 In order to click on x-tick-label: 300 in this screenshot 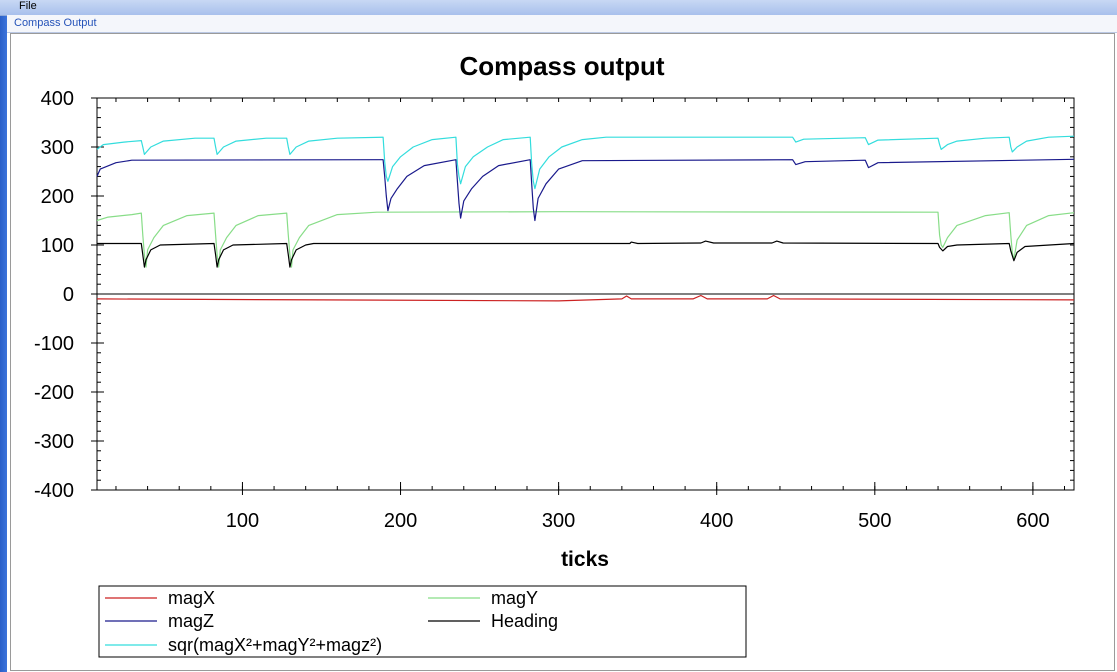, I will do `click(558, 521)`.